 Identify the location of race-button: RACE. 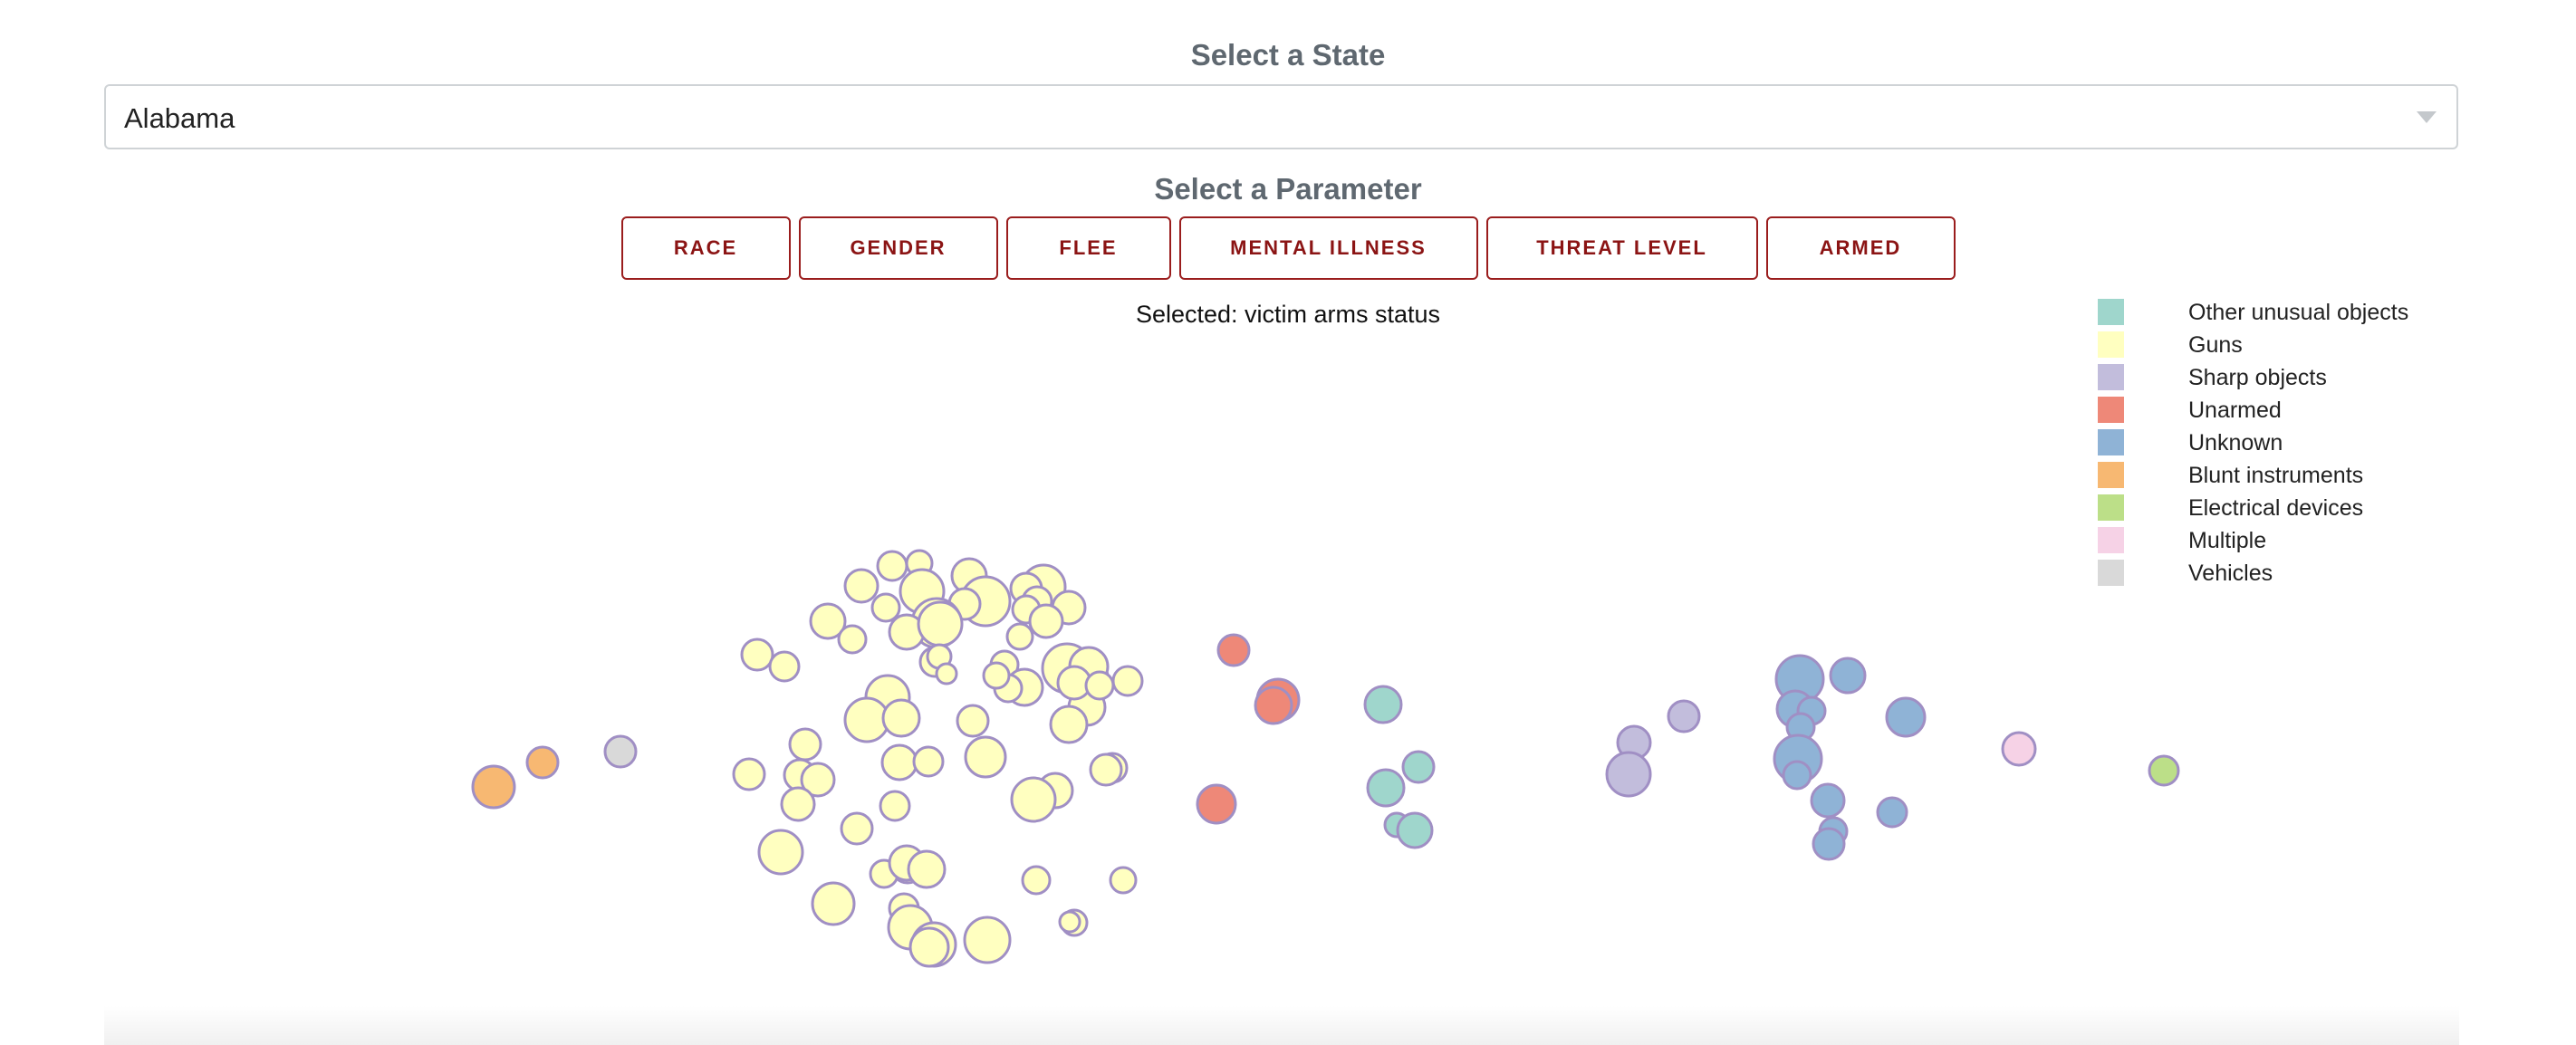
(705, 248).